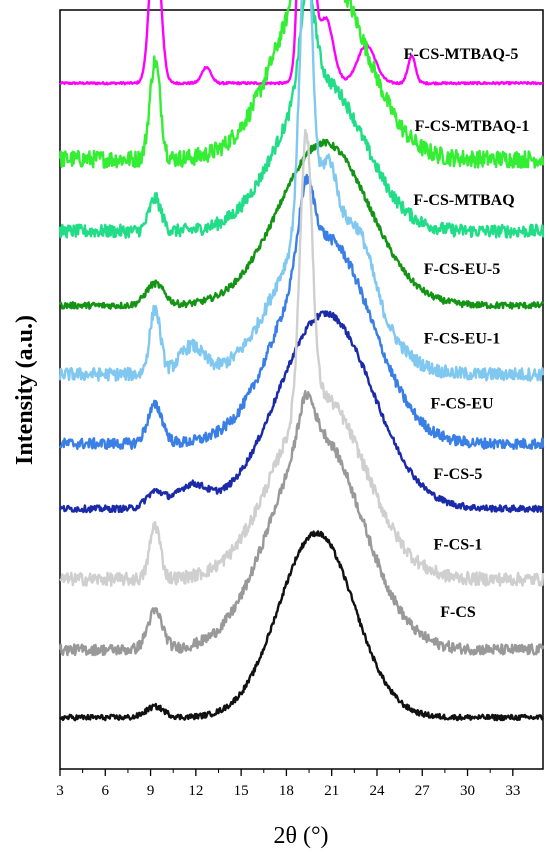  I want to click on series-label-f-cs-mtbaq: F-CS-MTBAQ, so click(463, 200).